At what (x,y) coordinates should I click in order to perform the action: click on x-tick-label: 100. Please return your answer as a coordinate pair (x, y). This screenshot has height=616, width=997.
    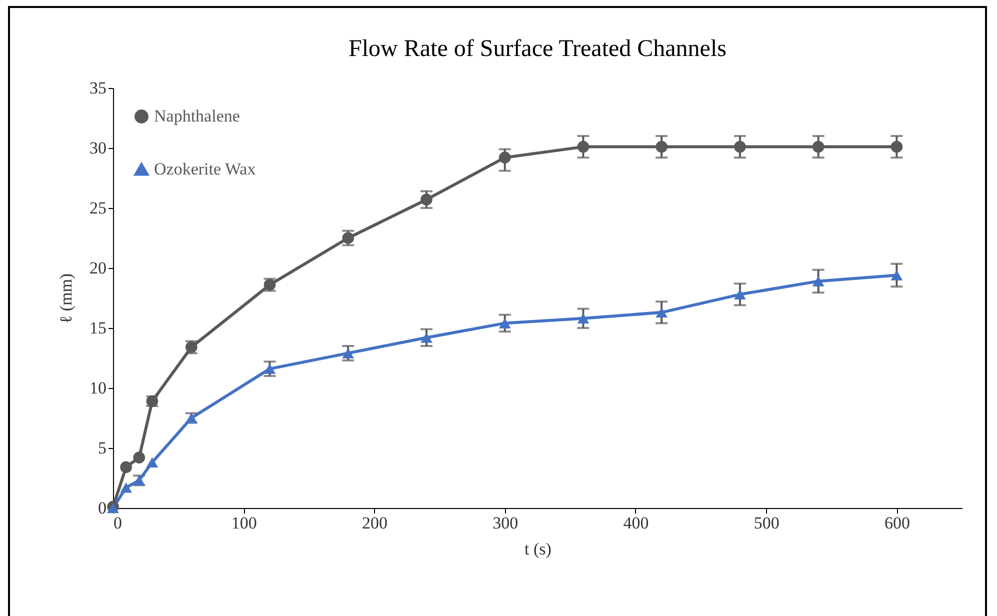
    Looking at the image, I should click on (244, 523).